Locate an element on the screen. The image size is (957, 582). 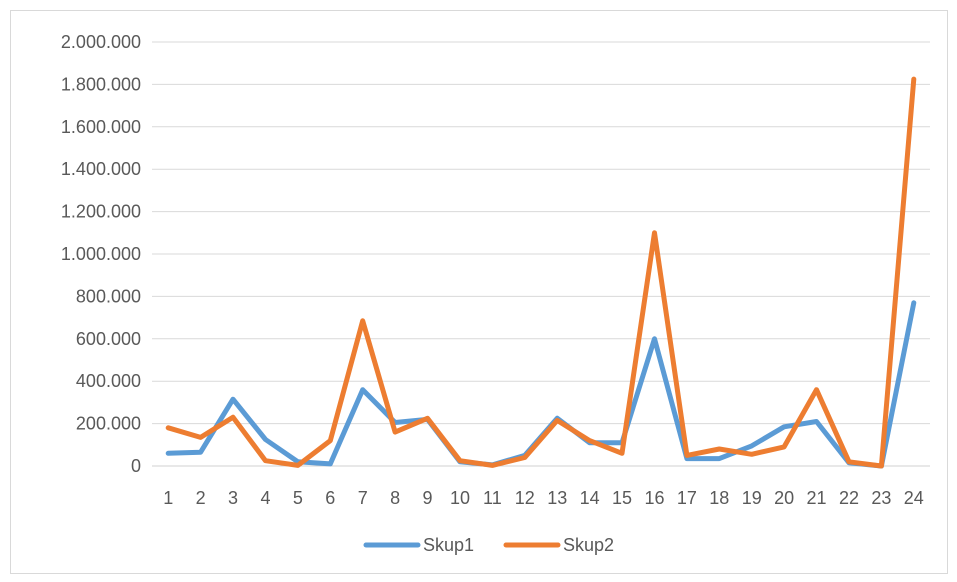
x-tick-label: 7 is located at coordinates (363, 498).